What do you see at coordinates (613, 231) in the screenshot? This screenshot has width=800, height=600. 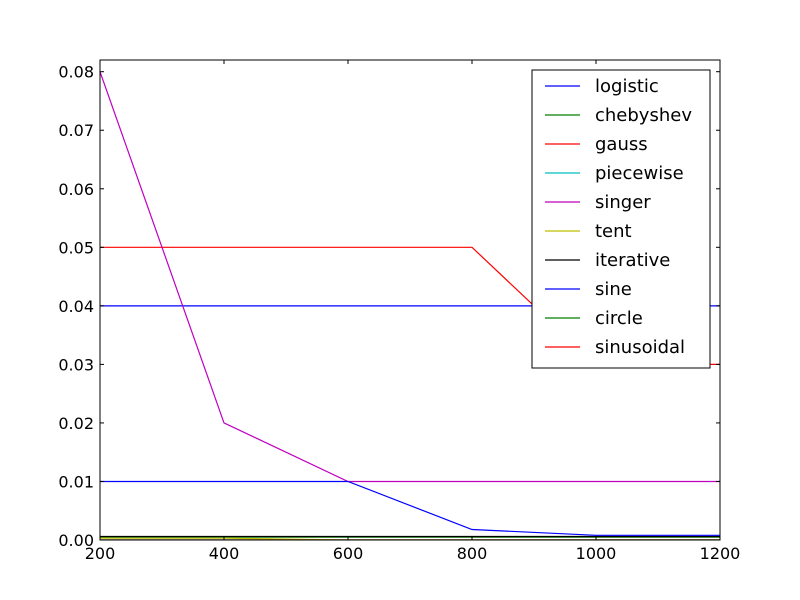 I see `legend-label-tent: tent` at bounding box center [613, 231].